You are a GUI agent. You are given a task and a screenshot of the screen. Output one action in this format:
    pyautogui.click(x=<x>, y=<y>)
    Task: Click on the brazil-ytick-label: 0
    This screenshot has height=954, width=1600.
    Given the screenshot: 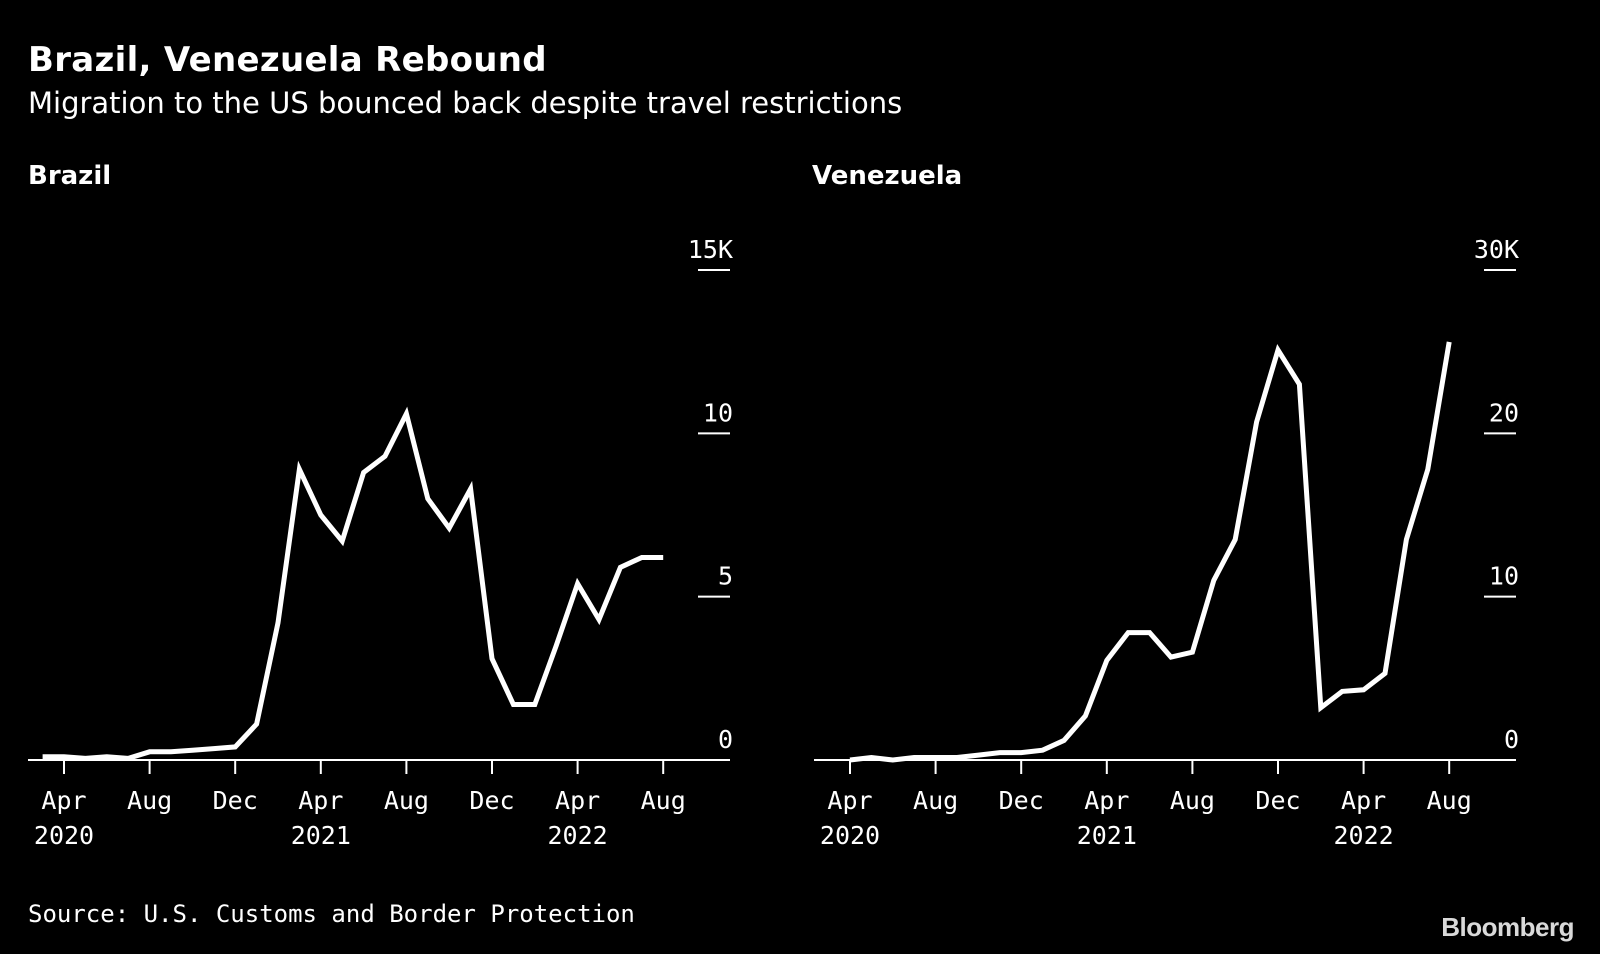 What is the action you would take?
    pyautogui.click(x=725, y=739)
    